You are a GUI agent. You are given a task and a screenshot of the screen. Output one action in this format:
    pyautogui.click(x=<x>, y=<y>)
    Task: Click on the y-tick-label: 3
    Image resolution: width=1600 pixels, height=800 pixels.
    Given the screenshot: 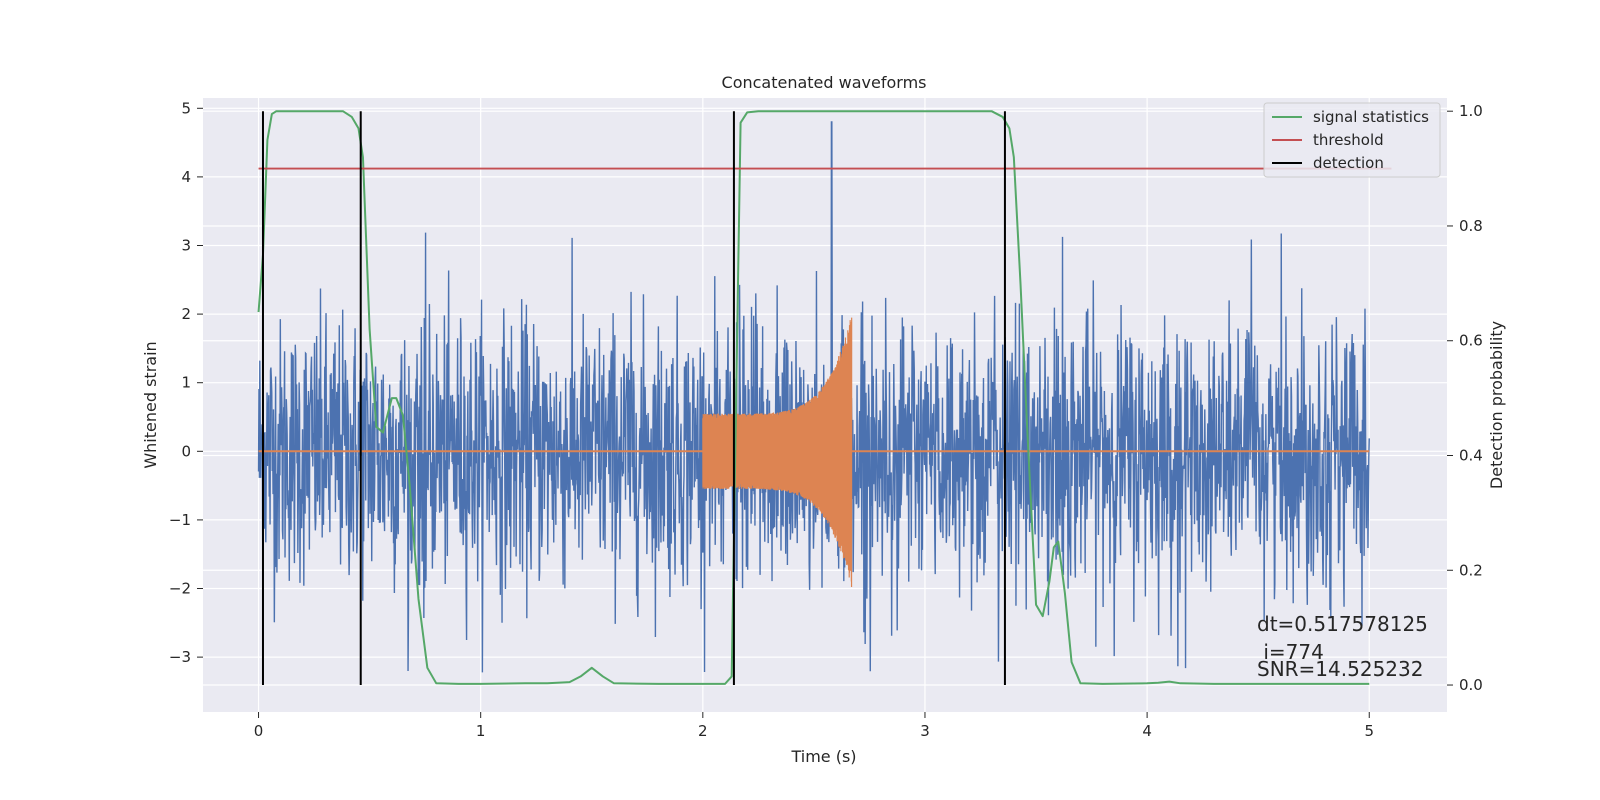 What is the action you would take?
    pyautogui.click(x=186, y=245)
    